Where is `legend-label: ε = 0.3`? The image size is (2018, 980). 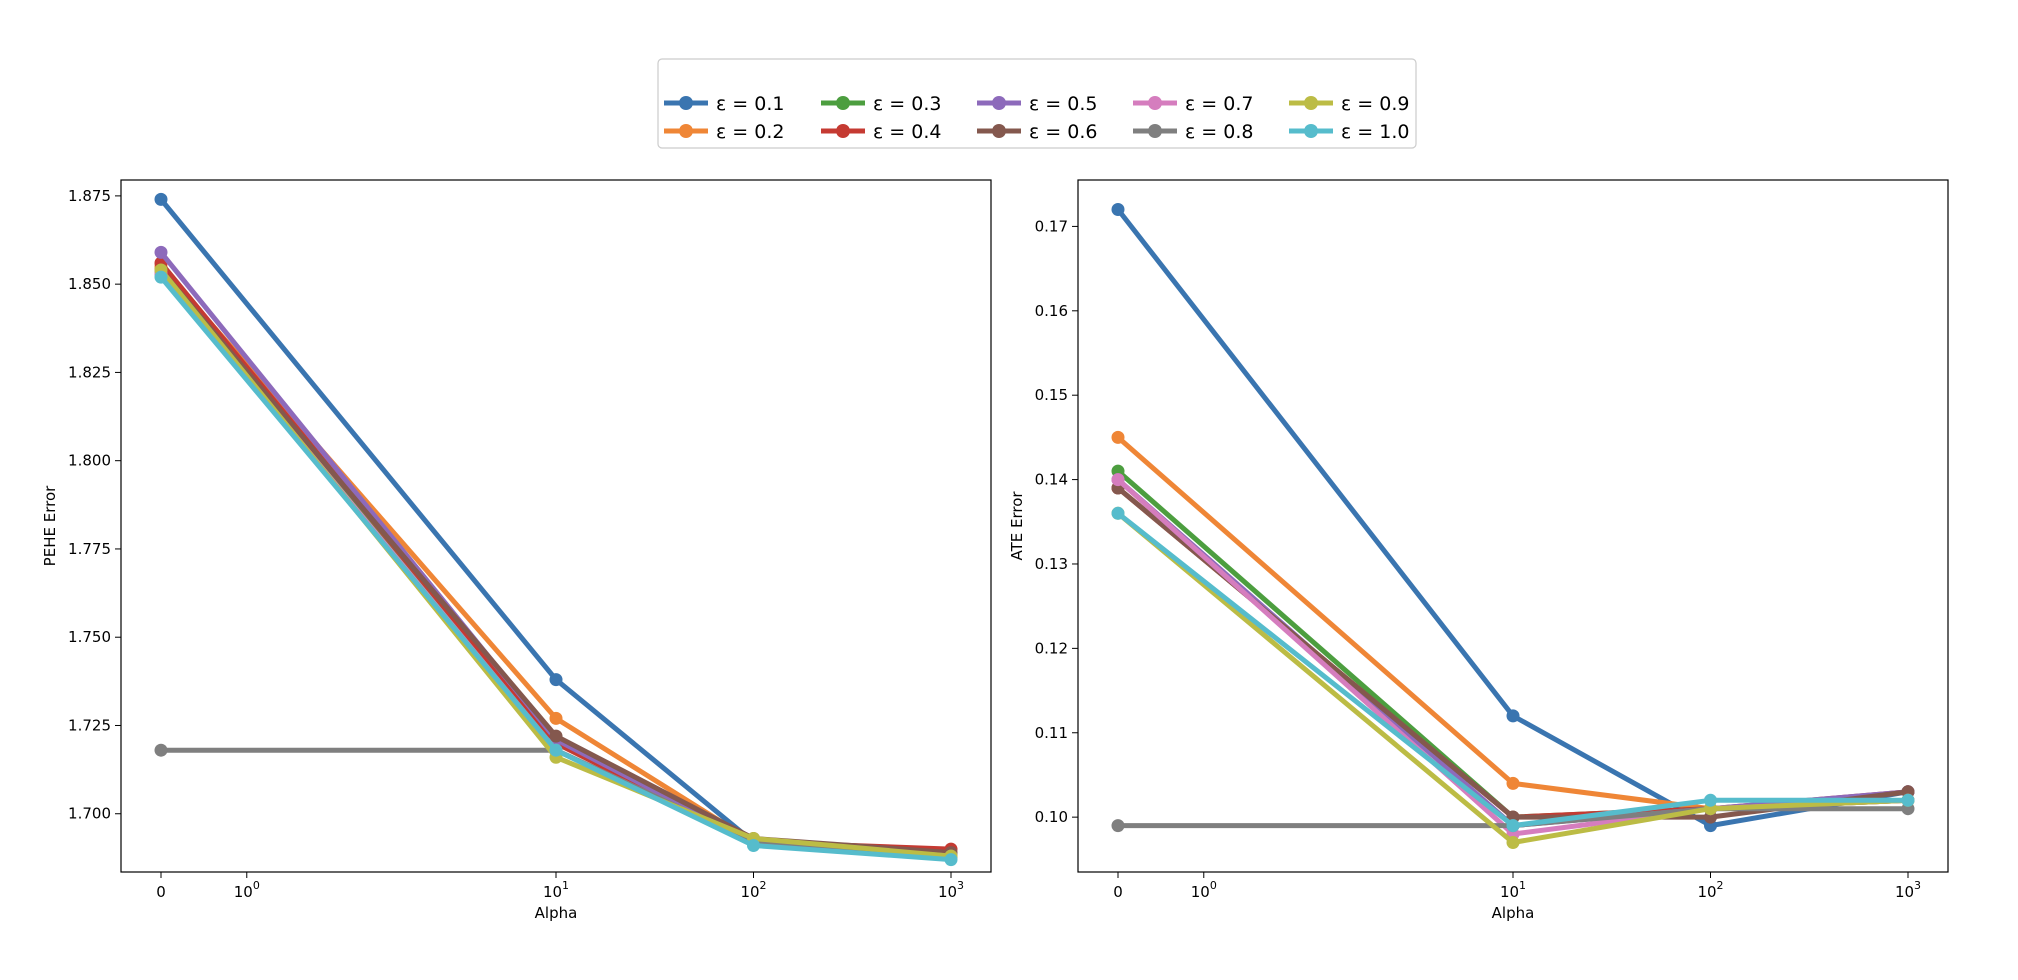
legend-label: ε = 0.3 is located at coordinates (907, 104).